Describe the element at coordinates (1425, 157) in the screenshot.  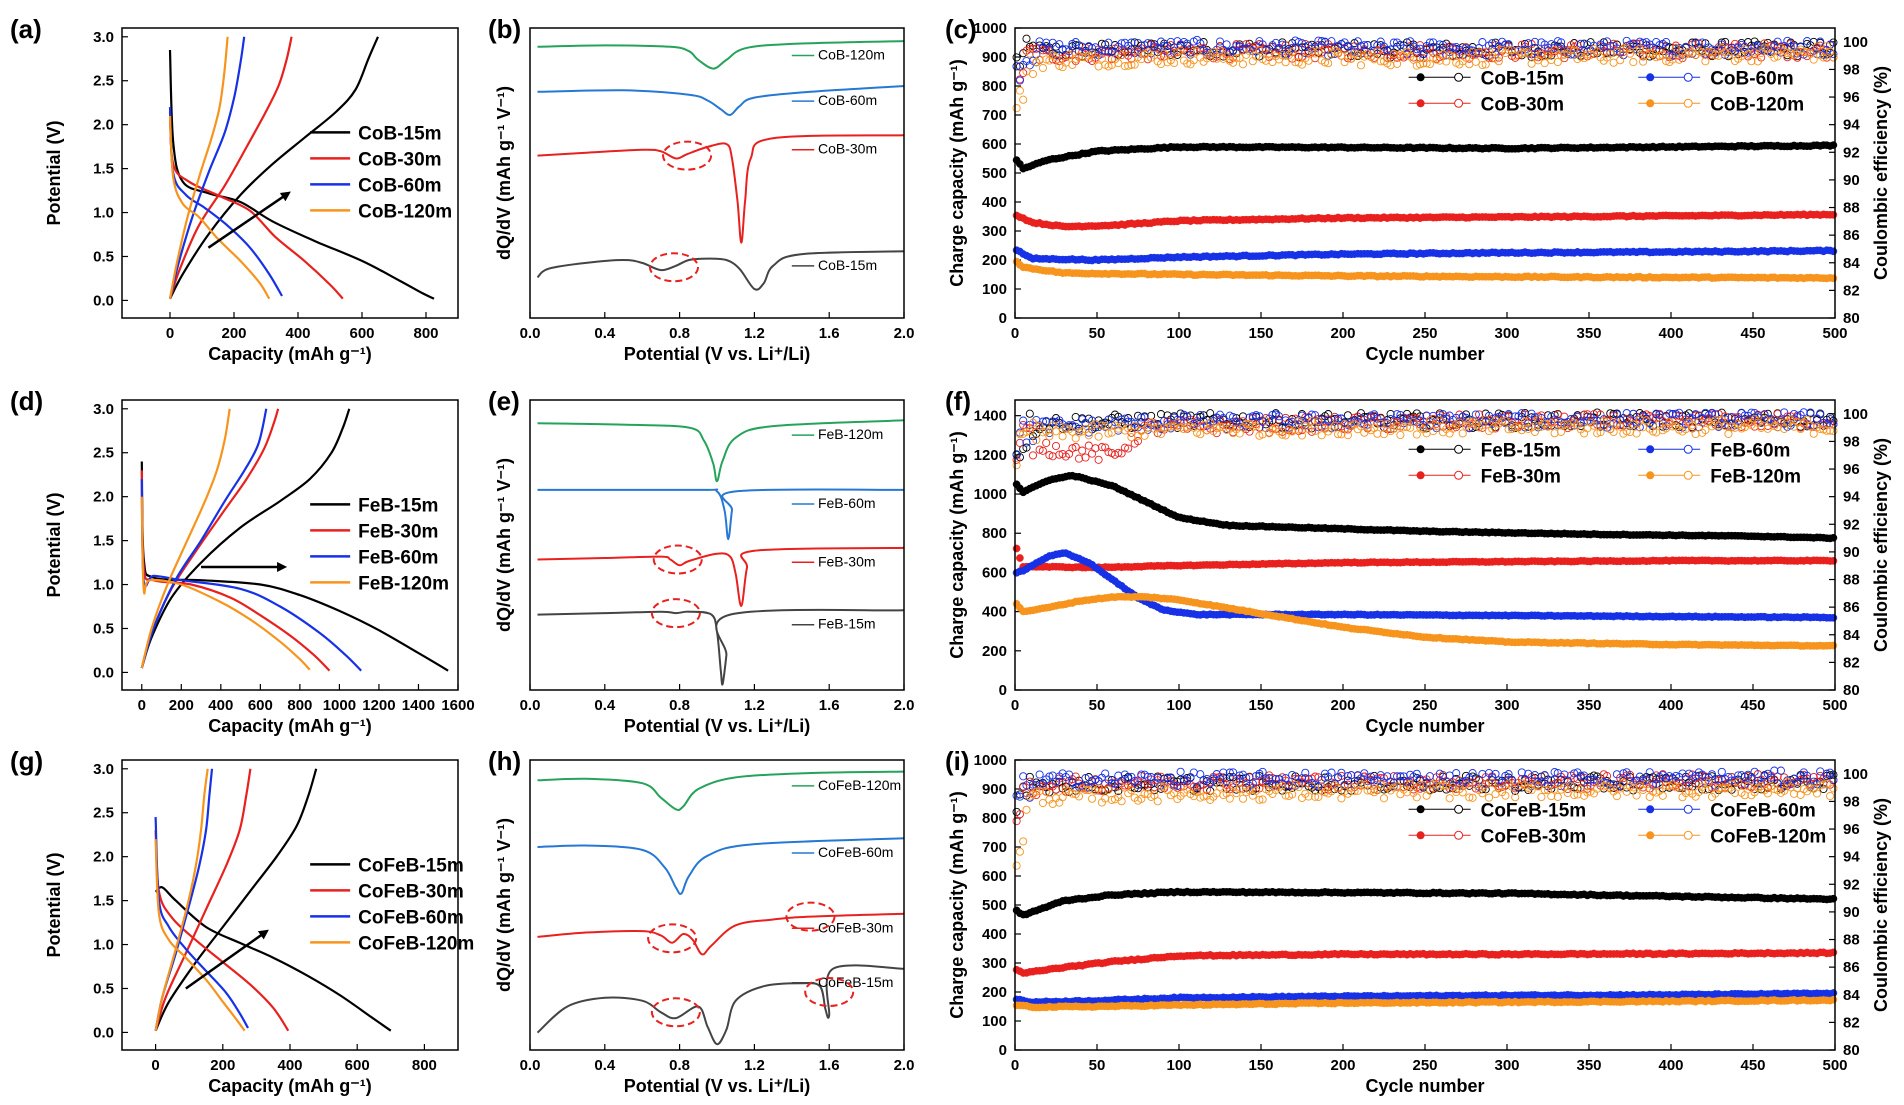
I see `capacity-series-CoB-15m` at that location.